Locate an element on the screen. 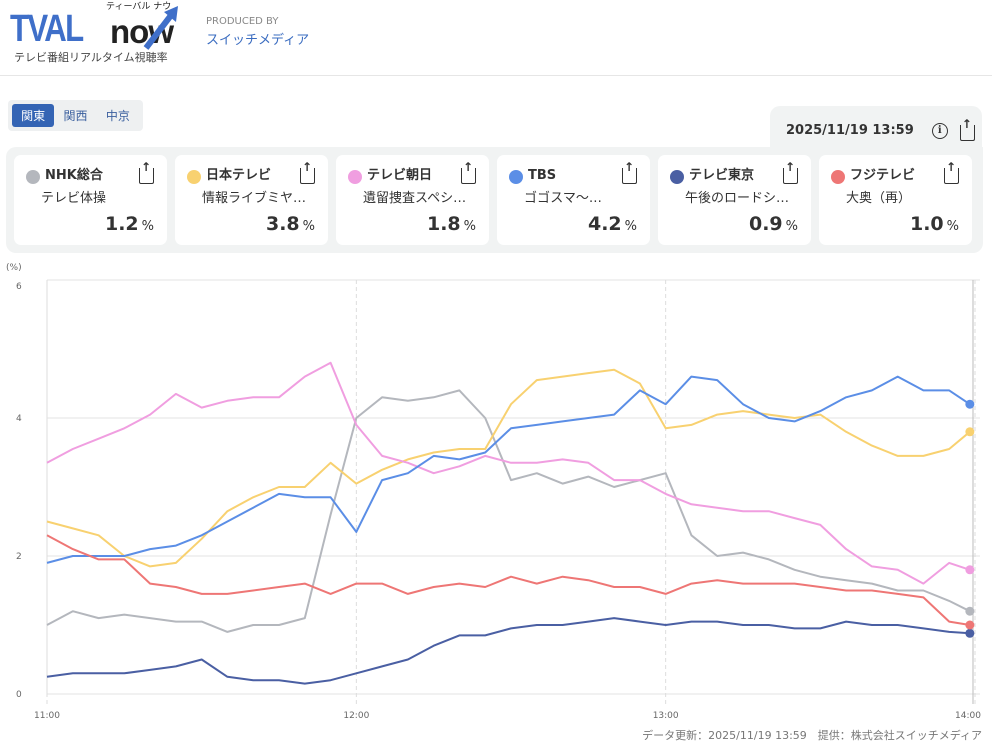 This screenshot has height=753, width=992. y-tick-label: 0 is located at coordinates (19, 695).